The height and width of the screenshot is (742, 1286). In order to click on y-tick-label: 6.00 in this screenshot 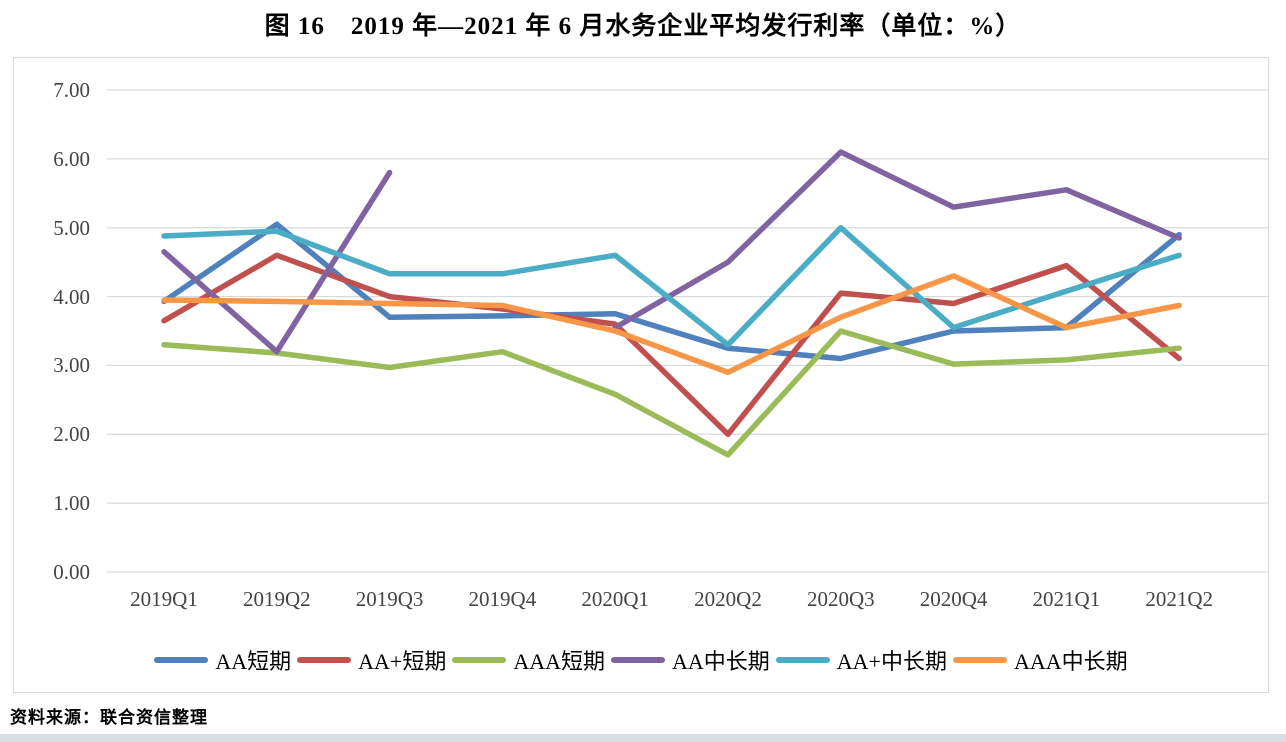, I will do `click(71, 158)`.